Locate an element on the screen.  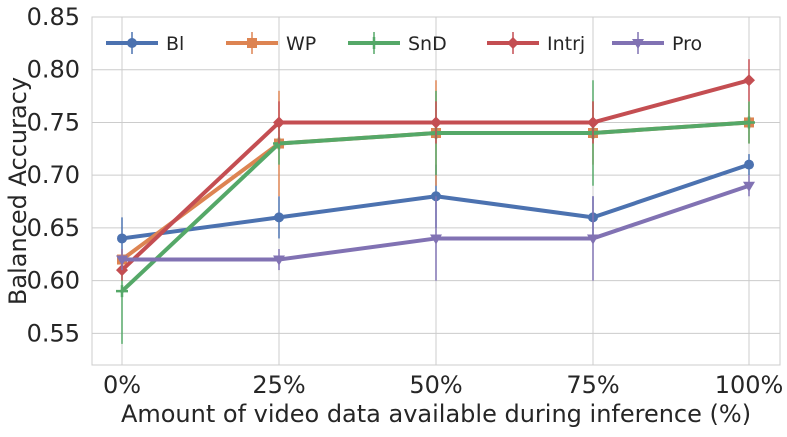
legend-item-intrj: Intrj is located at coordinates (536, 43).